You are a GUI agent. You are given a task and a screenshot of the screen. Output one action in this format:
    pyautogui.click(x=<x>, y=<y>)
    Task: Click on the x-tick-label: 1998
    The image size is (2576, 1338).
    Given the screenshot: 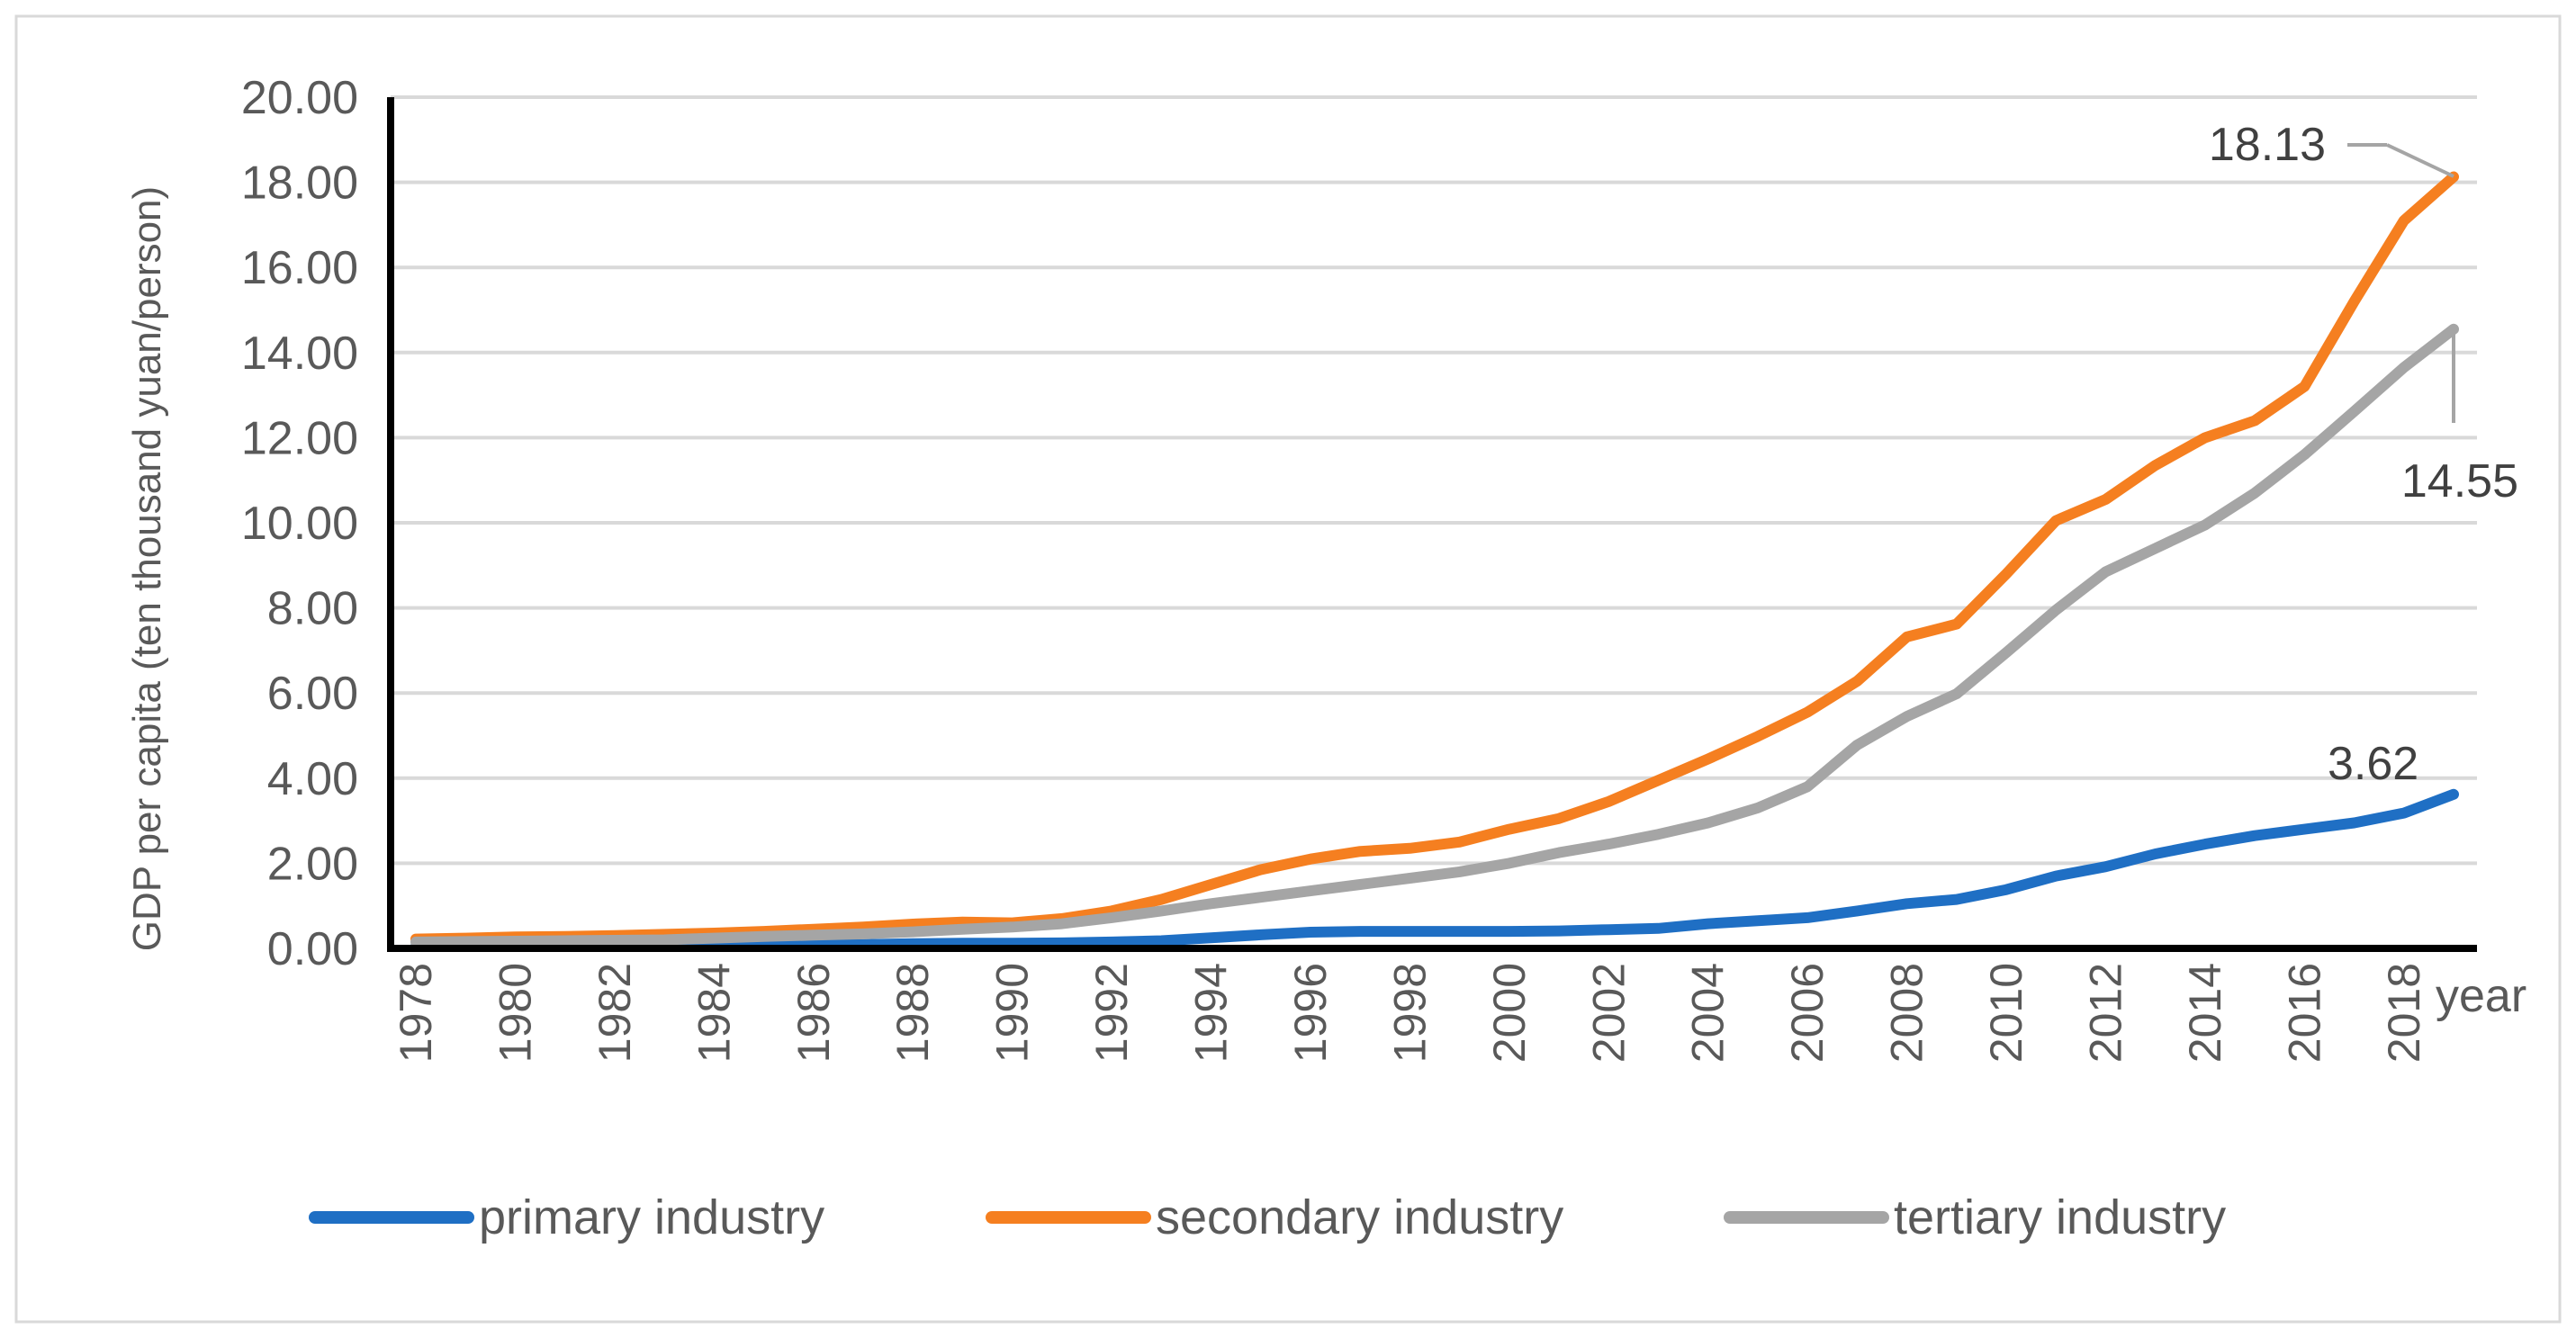 What is the action you would take?
    pyautogui.click(x=1409, y=1013)
    